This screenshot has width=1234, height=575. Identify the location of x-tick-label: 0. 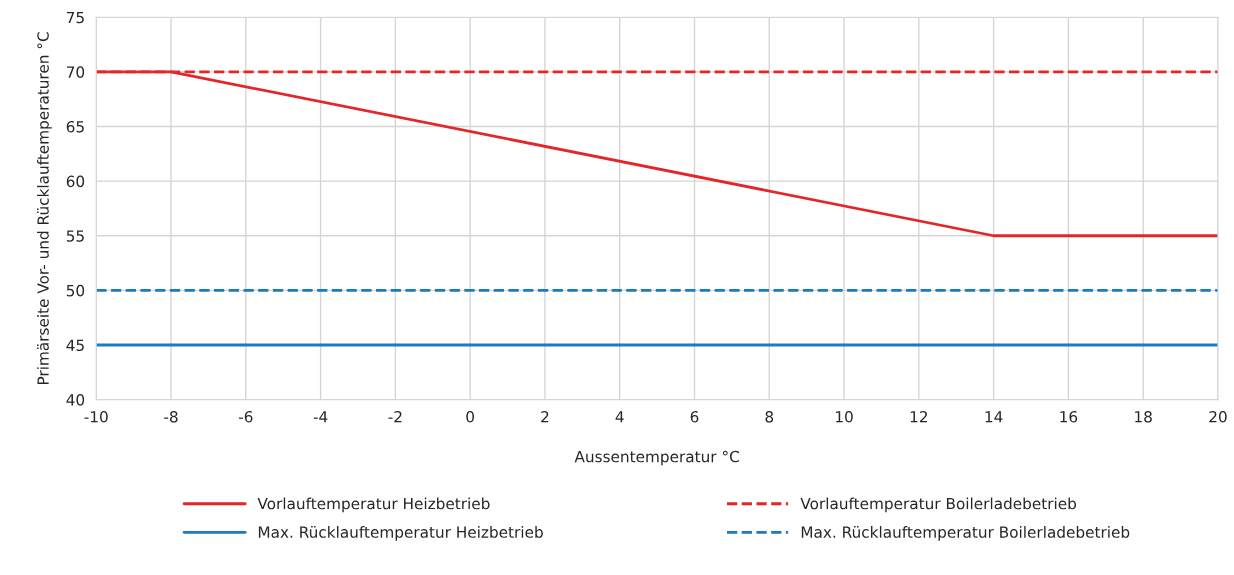
(470, 417).